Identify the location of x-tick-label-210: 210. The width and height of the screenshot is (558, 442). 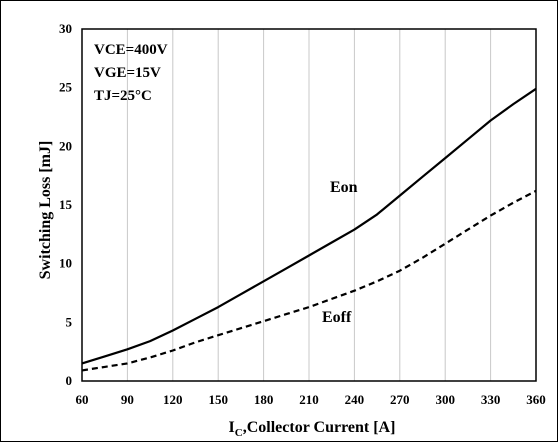
(309, 399).